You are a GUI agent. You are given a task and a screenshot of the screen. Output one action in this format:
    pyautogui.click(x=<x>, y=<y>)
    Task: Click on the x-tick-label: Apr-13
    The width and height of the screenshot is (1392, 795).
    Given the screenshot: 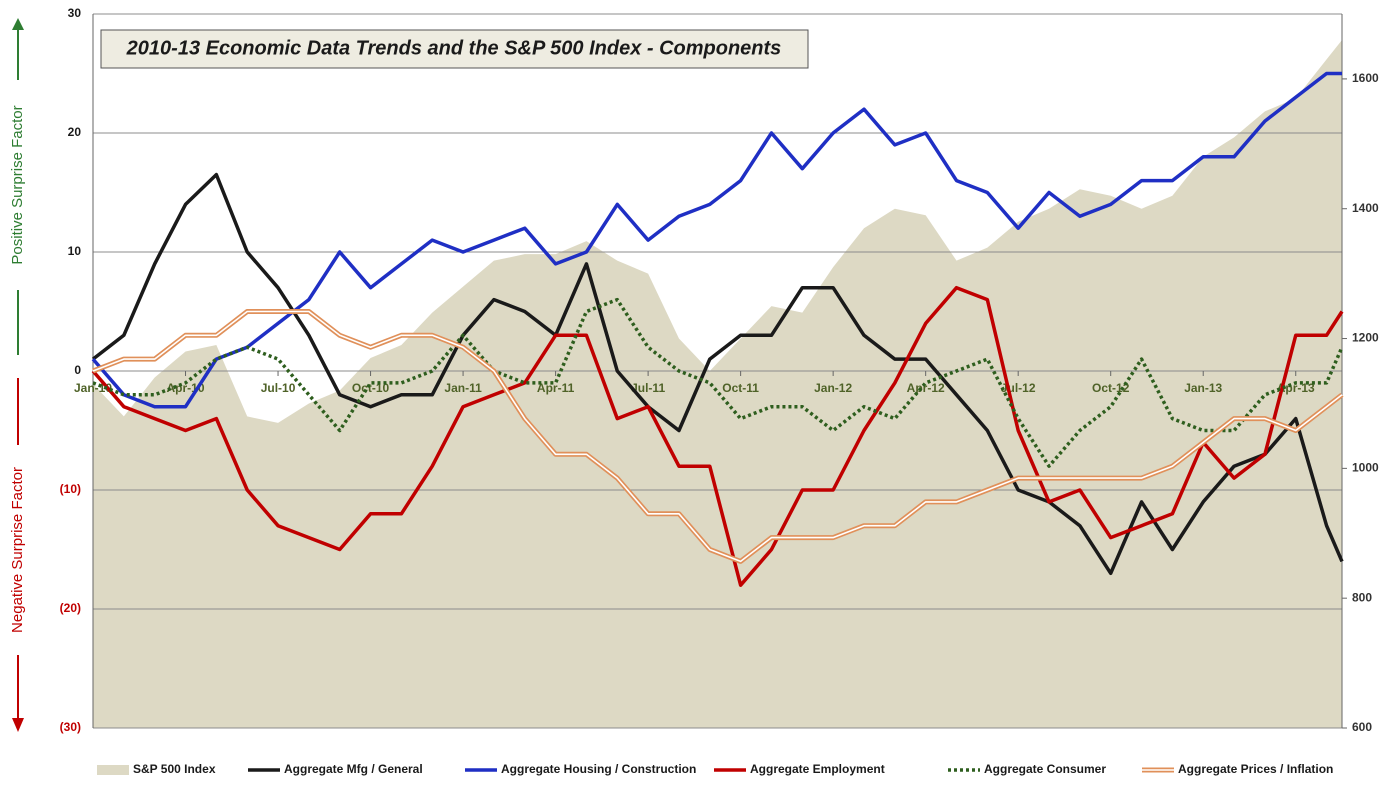 What is the action you would take?
    pyautogui.click(x=1296, y=388)
    